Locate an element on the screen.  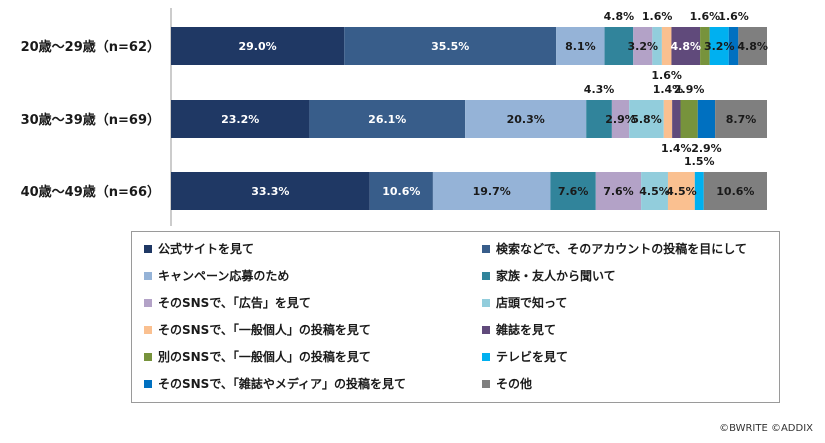
legend-item: 家族・友人から聞いて is located at coordinates (549, 275).